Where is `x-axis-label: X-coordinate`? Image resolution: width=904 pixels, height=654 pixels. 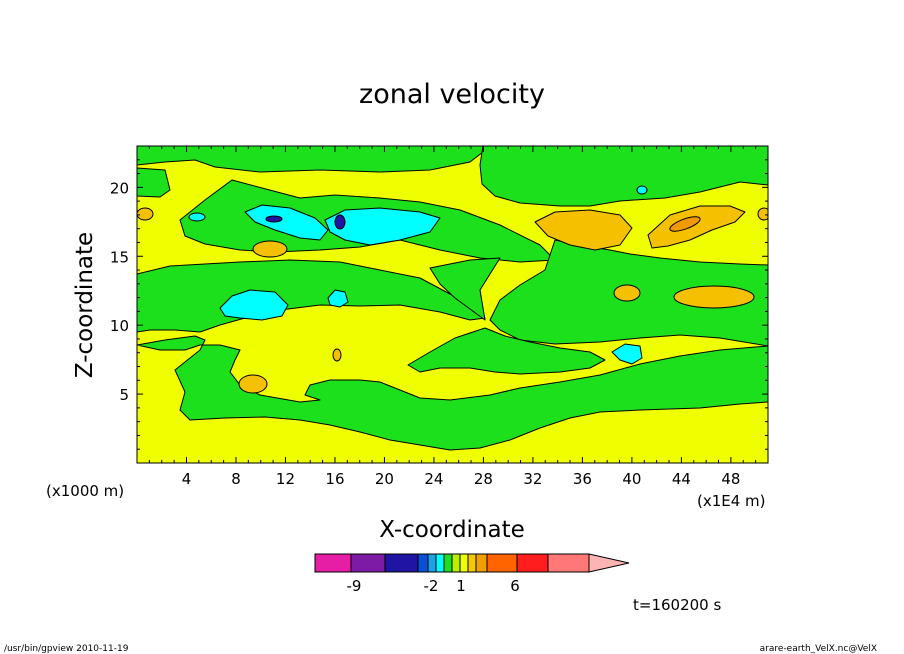 x-axis-label: X-coordinate is located at coordinates (452, 530).